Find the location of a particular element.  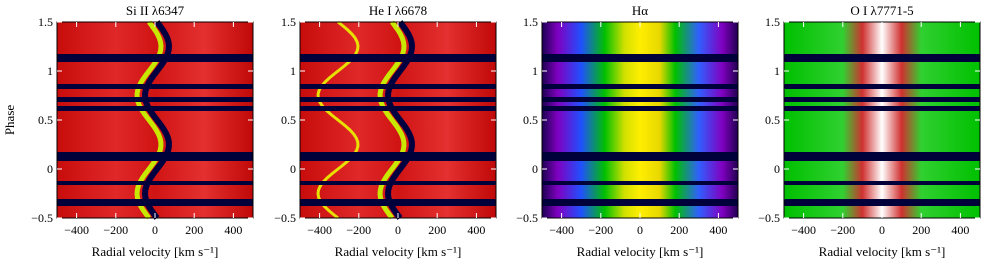

panel-title: Hα is located at coordinates (640, 10).